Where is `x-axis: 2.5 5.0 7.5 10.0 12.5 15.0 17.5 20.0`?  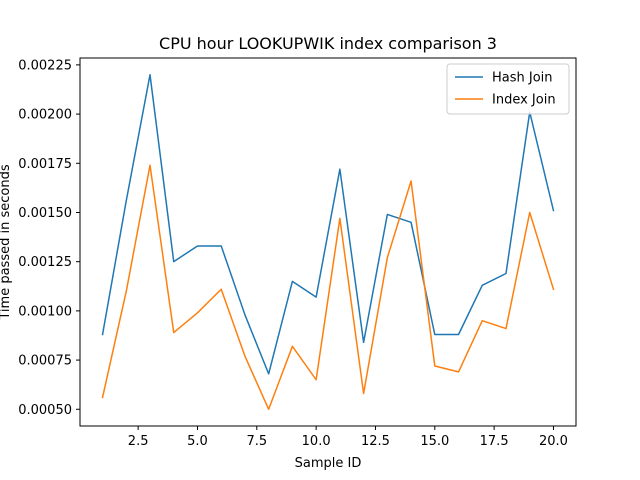
x-axis: 2.5 5.0 7.5 10.0 12.5 15.0 17.5 20.0 is located at coordinates (348, 437).